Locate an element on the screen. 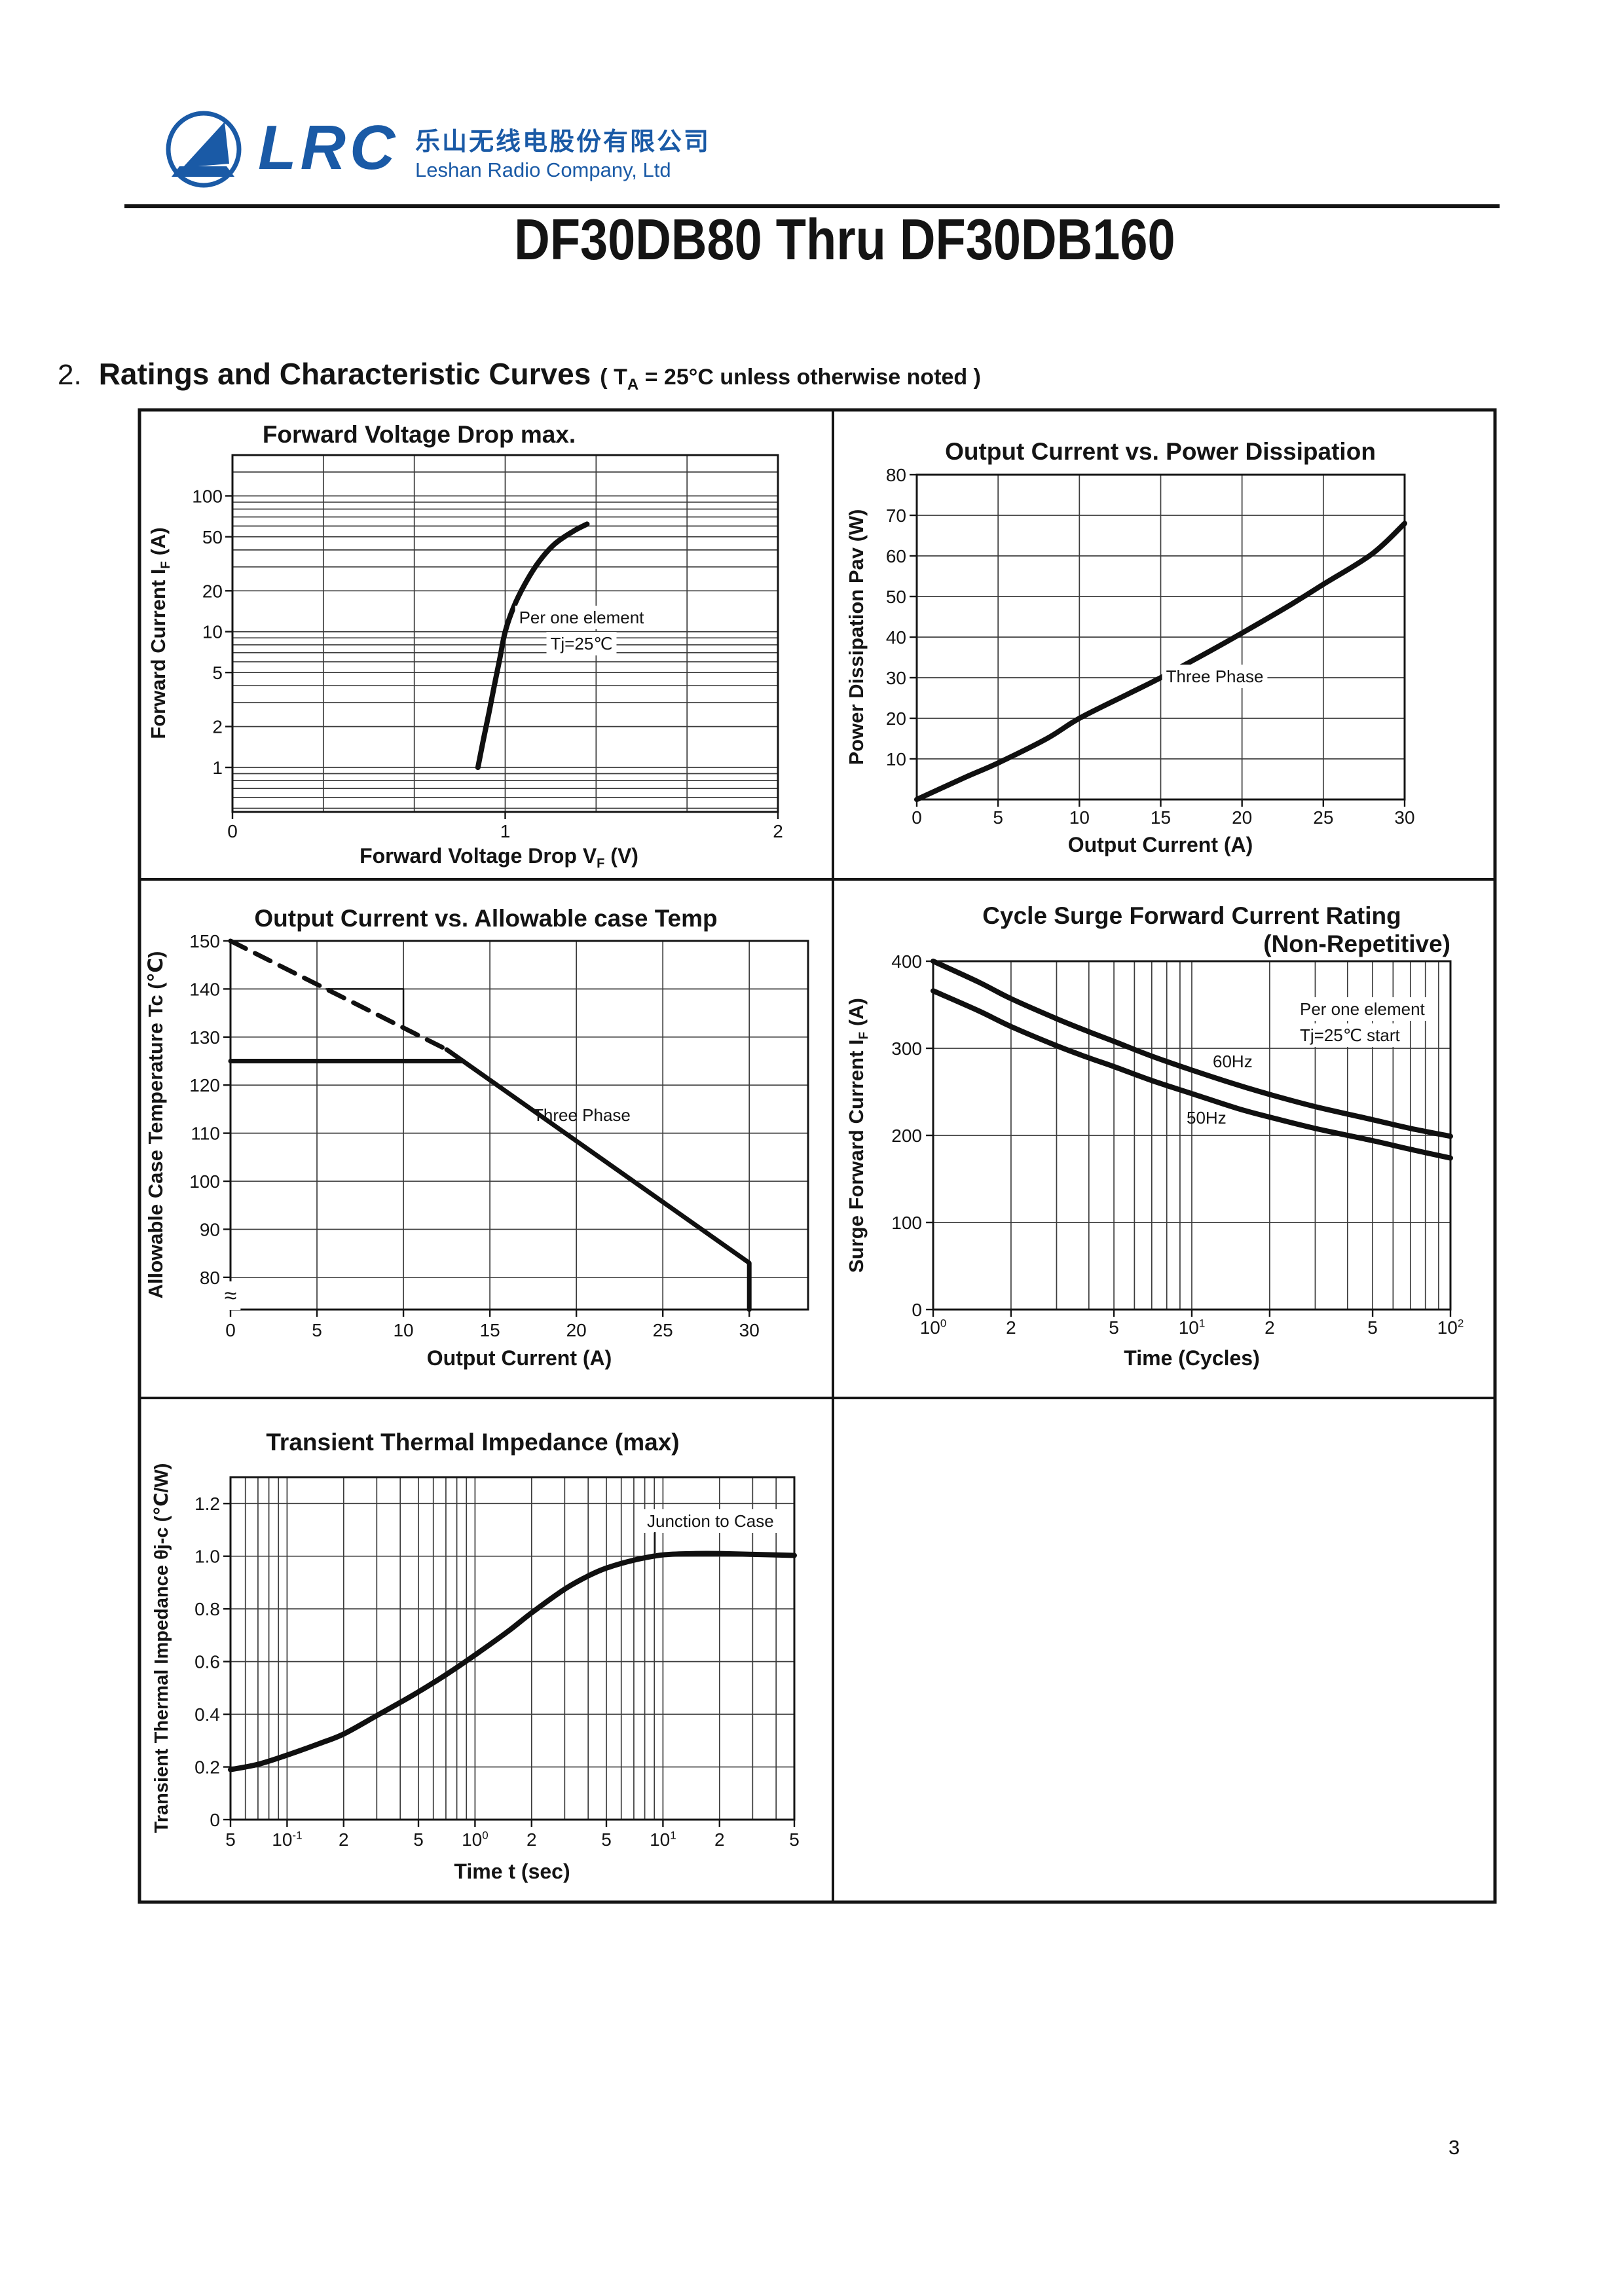 The width and height of the screenshot is (1624, 2295). c2-x-tick-label: 10 is located at coordinates (1079, 817).